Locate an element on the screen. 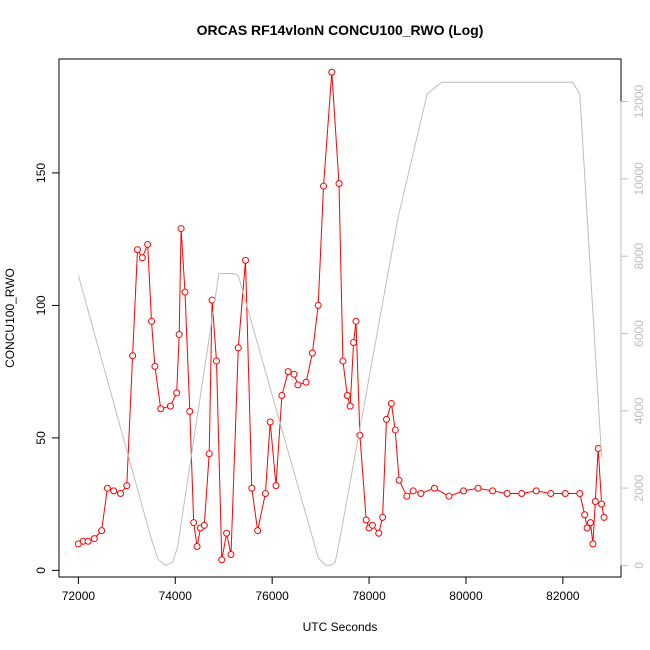 The image size is (650, 650). y-axis-label: CONCU100_RWO is located at coordinates (10, 318).